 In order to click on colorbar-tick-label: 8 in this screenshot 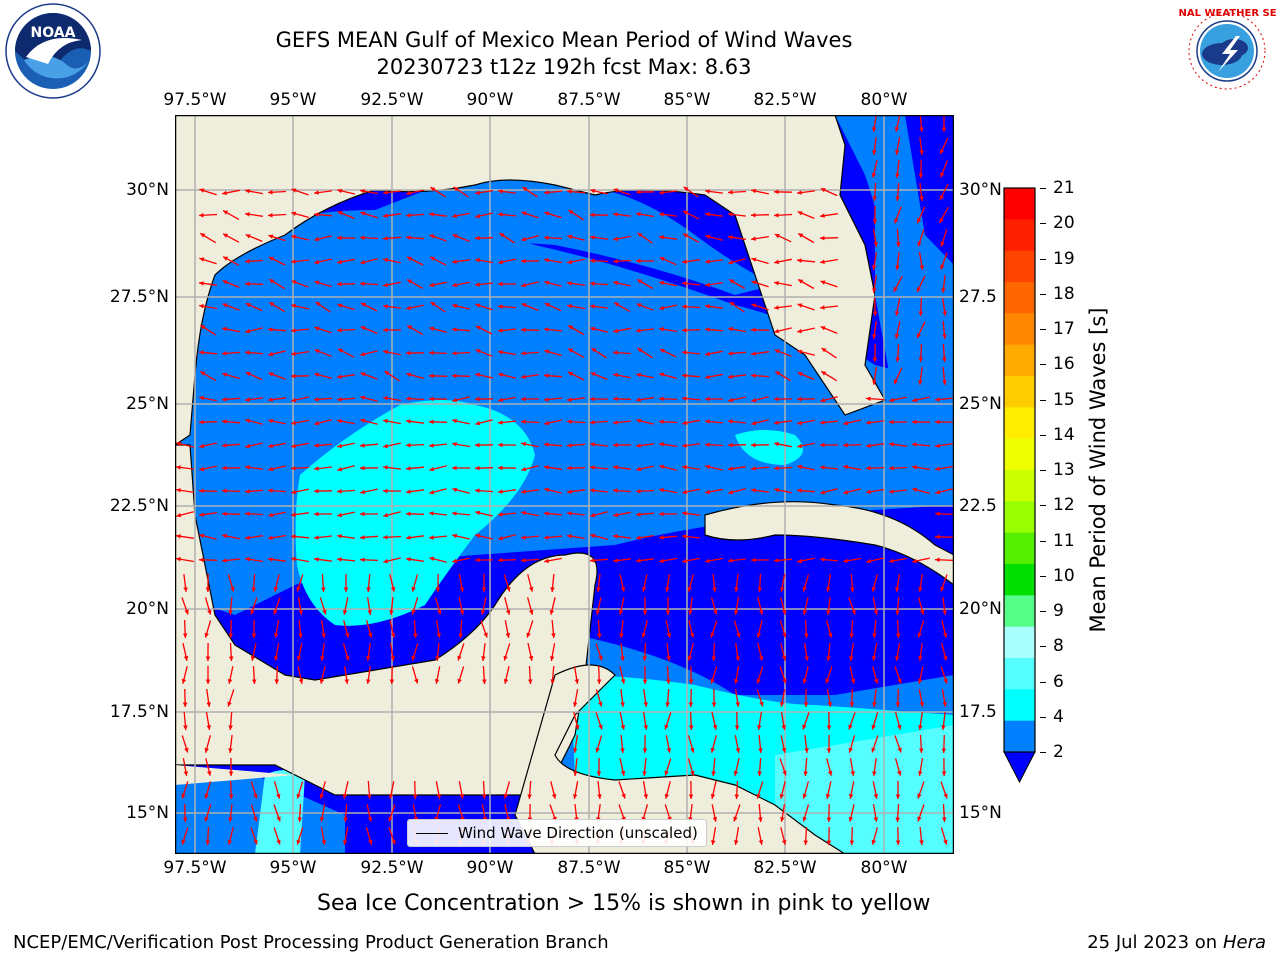, I will do `click(1058, 646)`.